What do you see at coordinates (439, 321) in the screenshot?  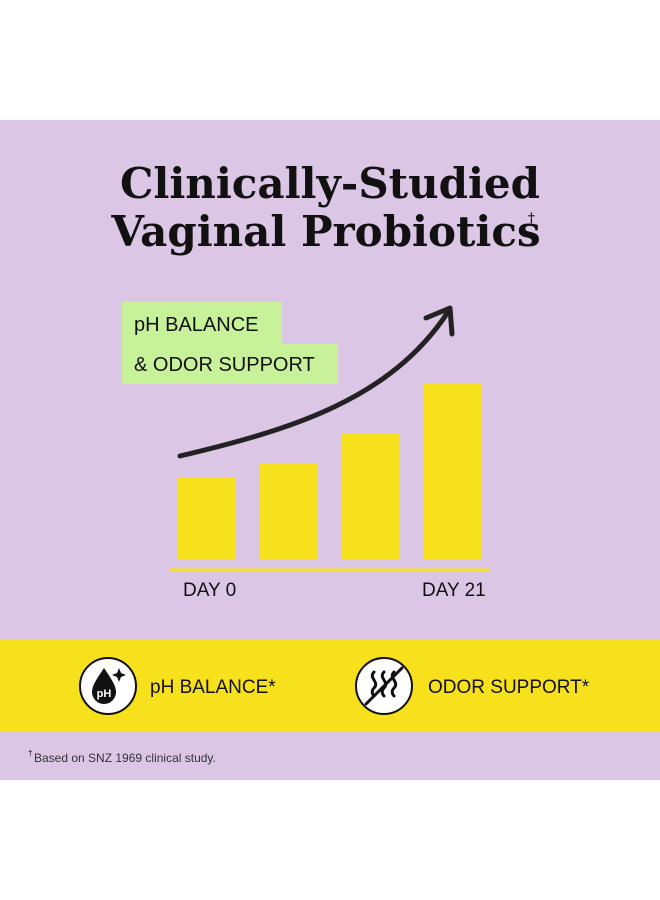 I see `arrow-head` at bounding box center [439, 321].